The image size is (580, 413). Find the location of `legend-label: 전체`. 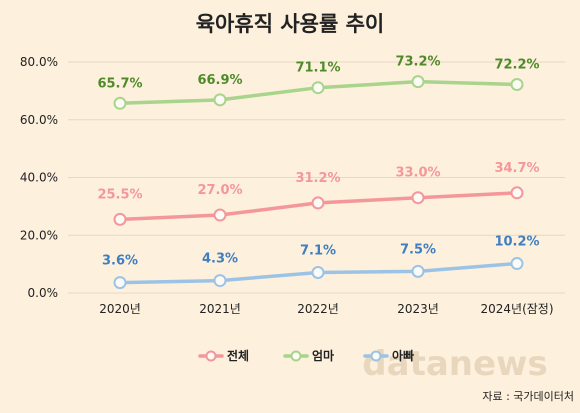

legend-label: 전체 is located at coordinates (238, 355).